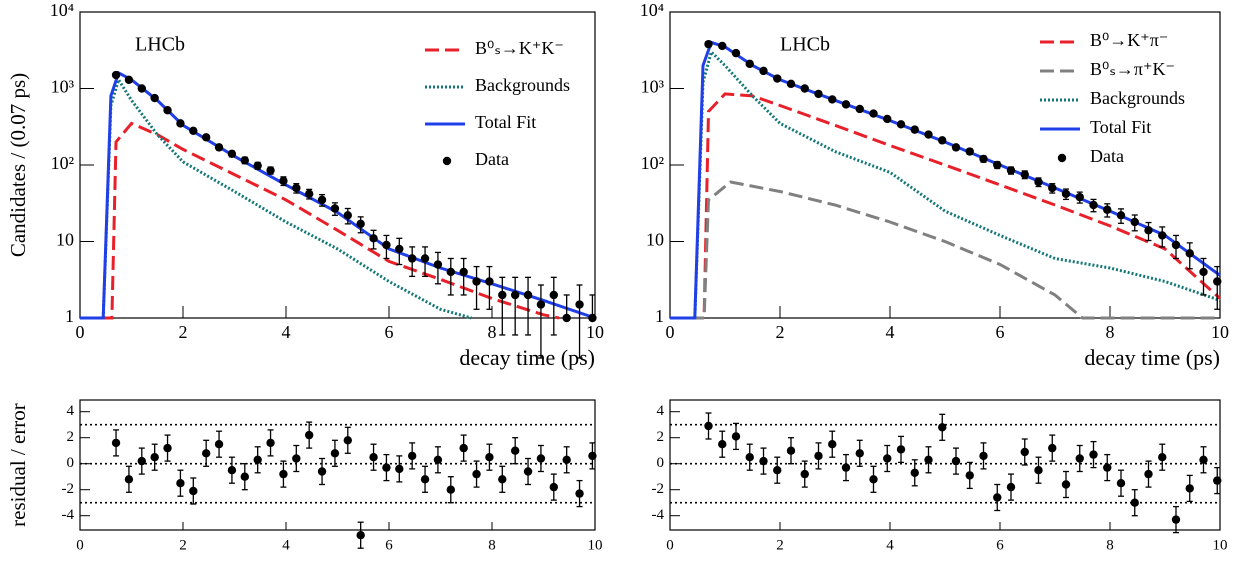  What do you see at coordinates (661, 463) in the screenshot?
I see `y-tick-label: 0` at bounding box center [661, 463].